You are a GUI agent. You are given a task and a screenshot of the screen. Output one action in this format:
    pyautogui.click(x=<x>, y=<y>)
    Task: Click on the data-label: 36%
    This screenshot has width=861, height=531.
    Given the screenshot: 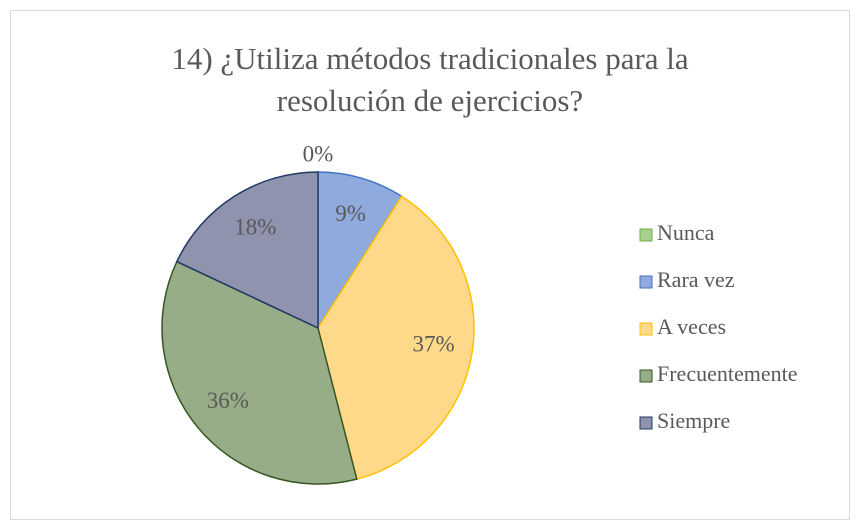 What is the action you would take?
    pyautogui.click(x=228, y=400)
    